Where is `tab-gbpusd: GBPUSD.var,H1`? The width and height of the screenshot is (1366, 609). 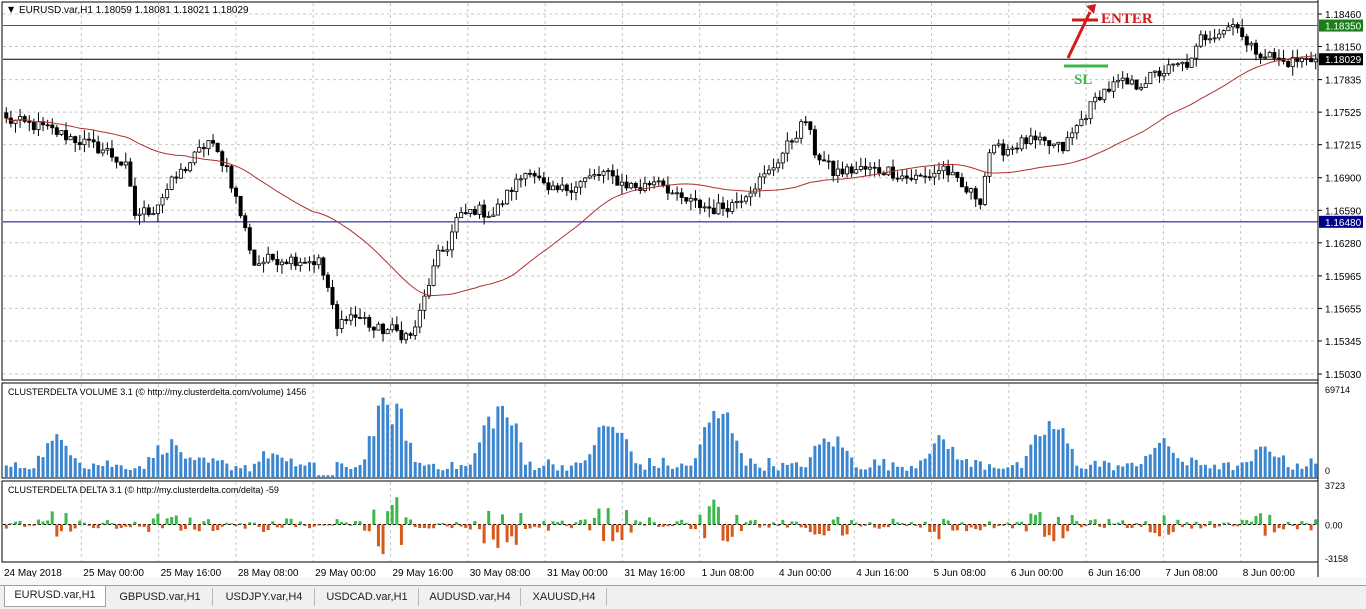 tab-gbpusd: GBPUSD.var,H1 is located at coordinates (160, 597).